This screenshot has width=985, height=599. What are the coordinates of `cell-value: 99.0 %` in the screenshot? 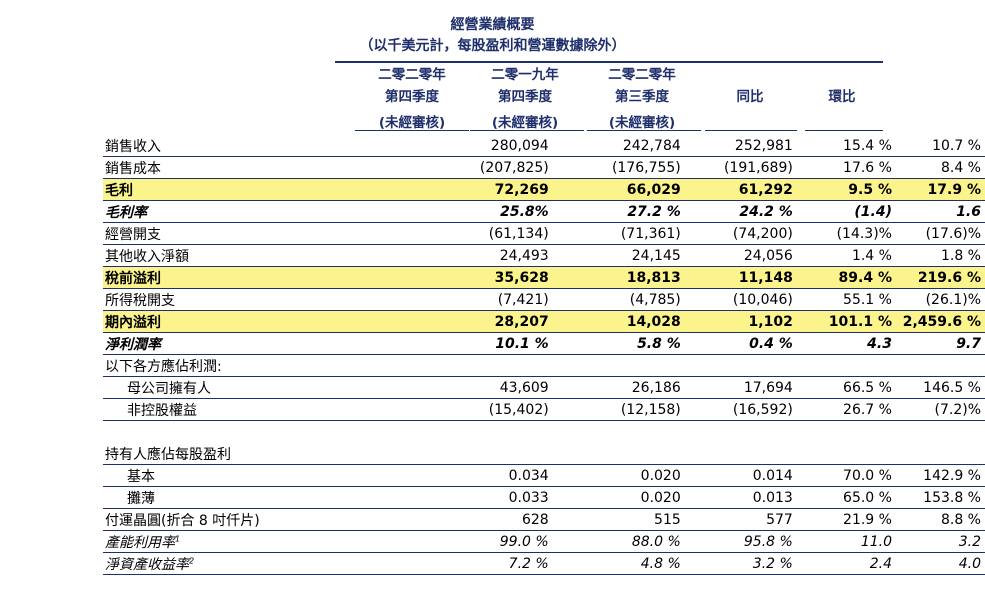 It's located at (460, 541).